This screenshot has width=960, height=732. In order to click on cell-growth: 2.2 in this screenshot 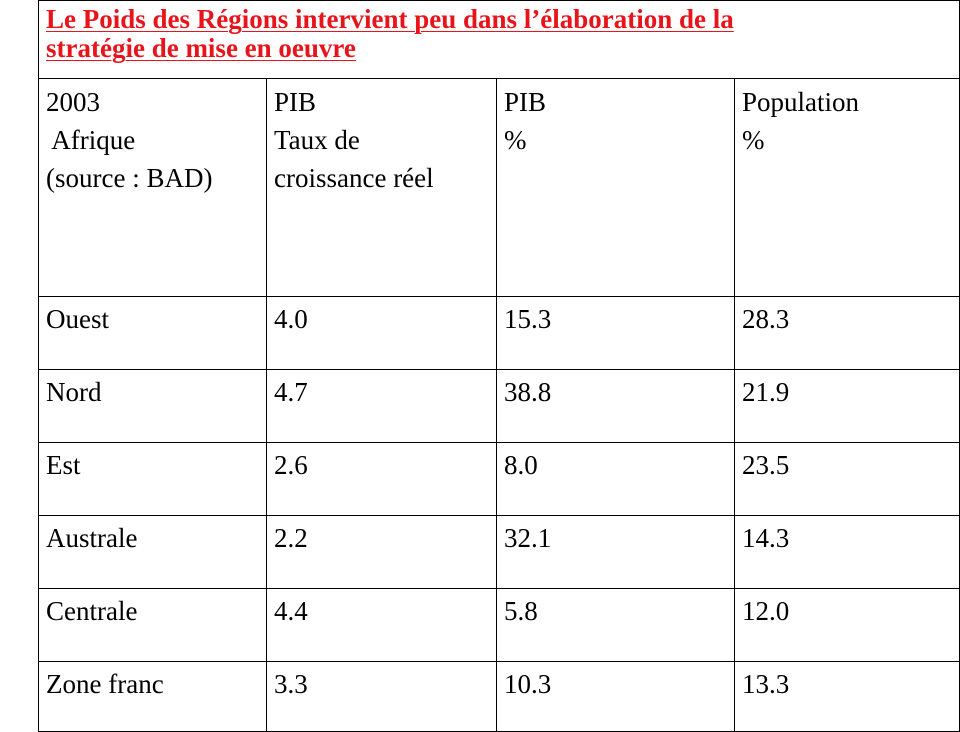, I will do `click(381, 552)`.